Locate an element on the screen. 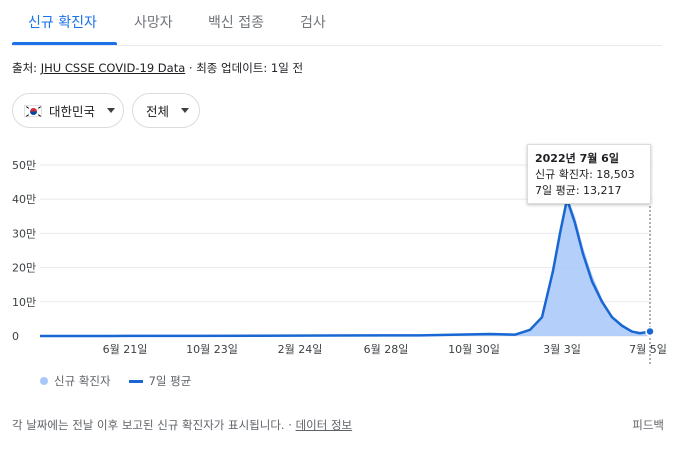 Image resolution: width=674 pixels, height=450 pixels. y-tick-label: 0 is located at coordinates (15, 336).